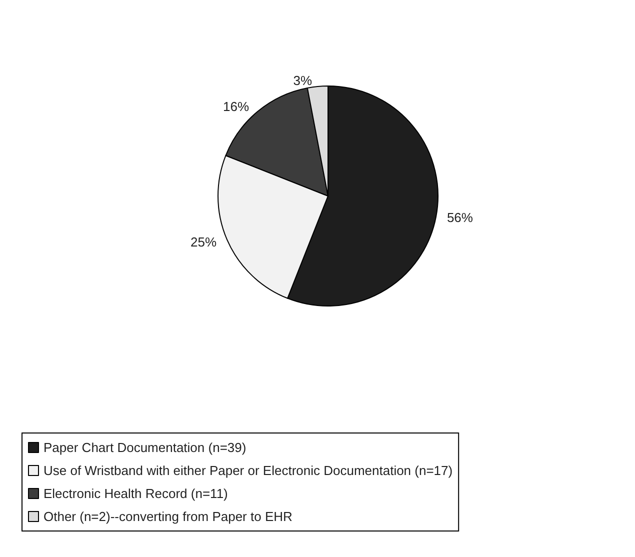 This screenshot has width=635, height=557. Describe the element at coordinates (248, 470) in the screenshot. I see `legend-label: Use of Wristband with either Paper or Electronic Documentation (n=17)` at that location.